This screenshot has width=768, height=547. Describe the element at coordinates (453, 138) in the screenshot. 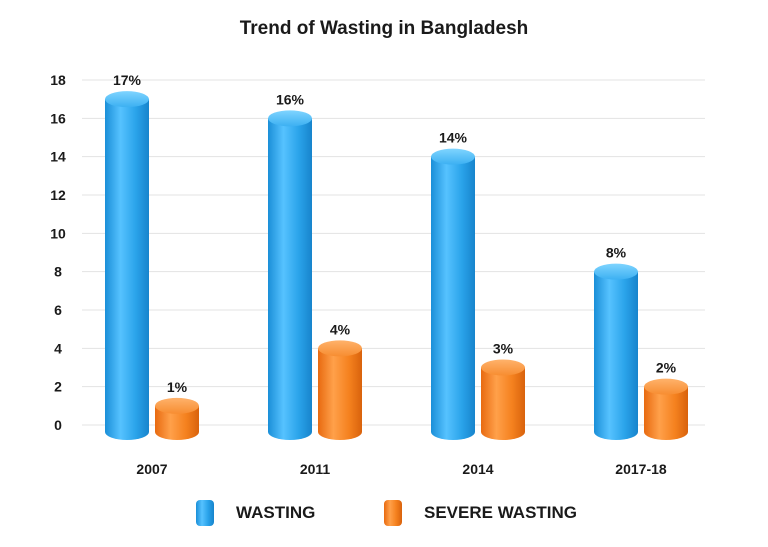

I see `data-label: 14%` at that location.